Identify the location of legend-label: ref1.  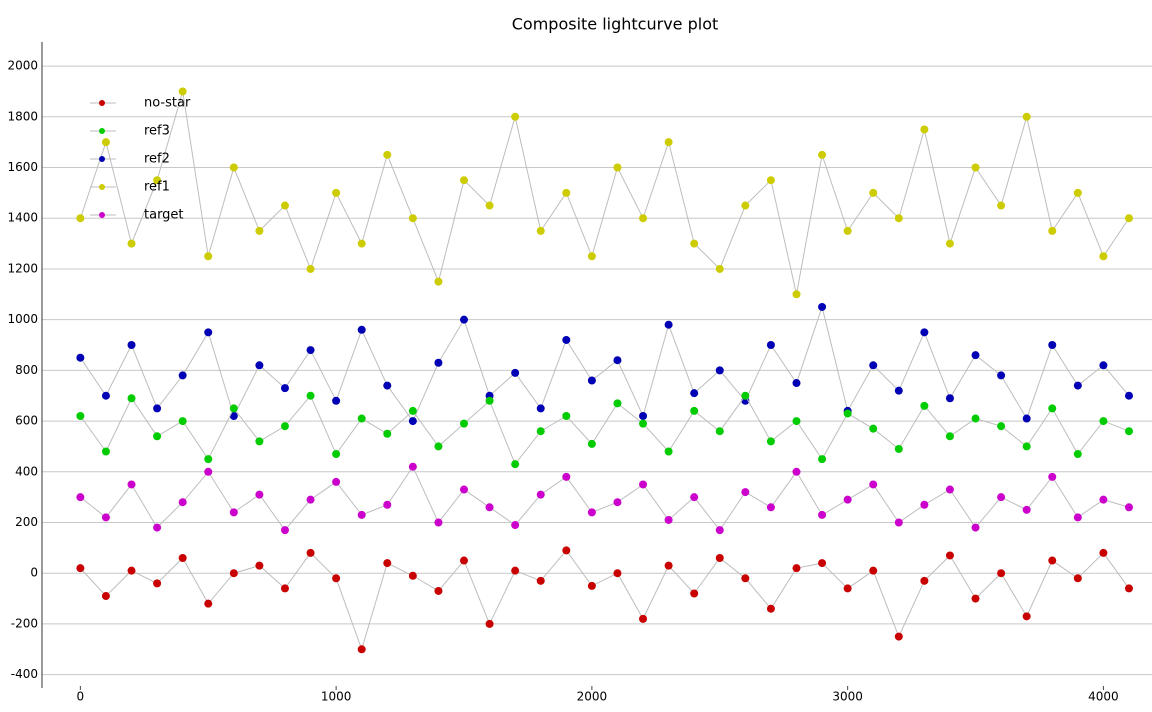
(157, 187).